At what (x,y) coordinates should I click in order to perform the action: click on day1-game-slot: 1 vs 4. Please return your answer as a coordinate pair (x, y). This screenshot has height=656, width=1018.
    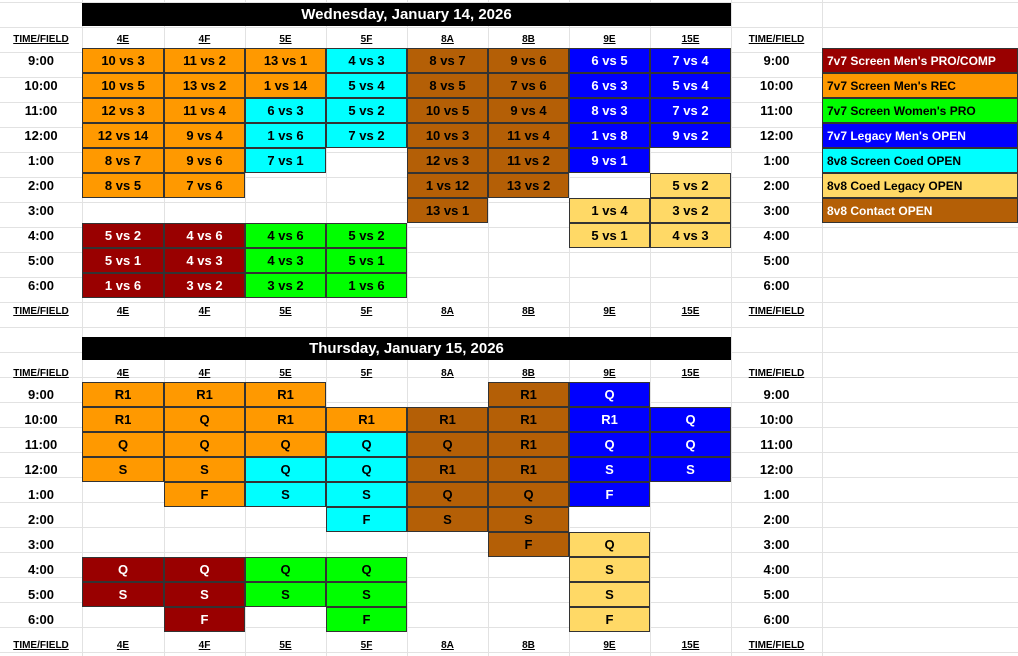
    Looking at the image, I should click on (609, 210).